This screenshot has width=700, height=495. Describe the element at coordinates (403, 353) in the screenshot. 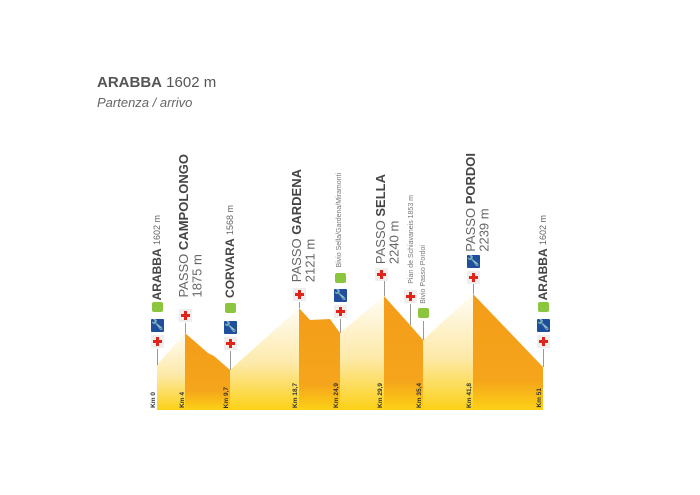

I see `descent-sella` at that location.